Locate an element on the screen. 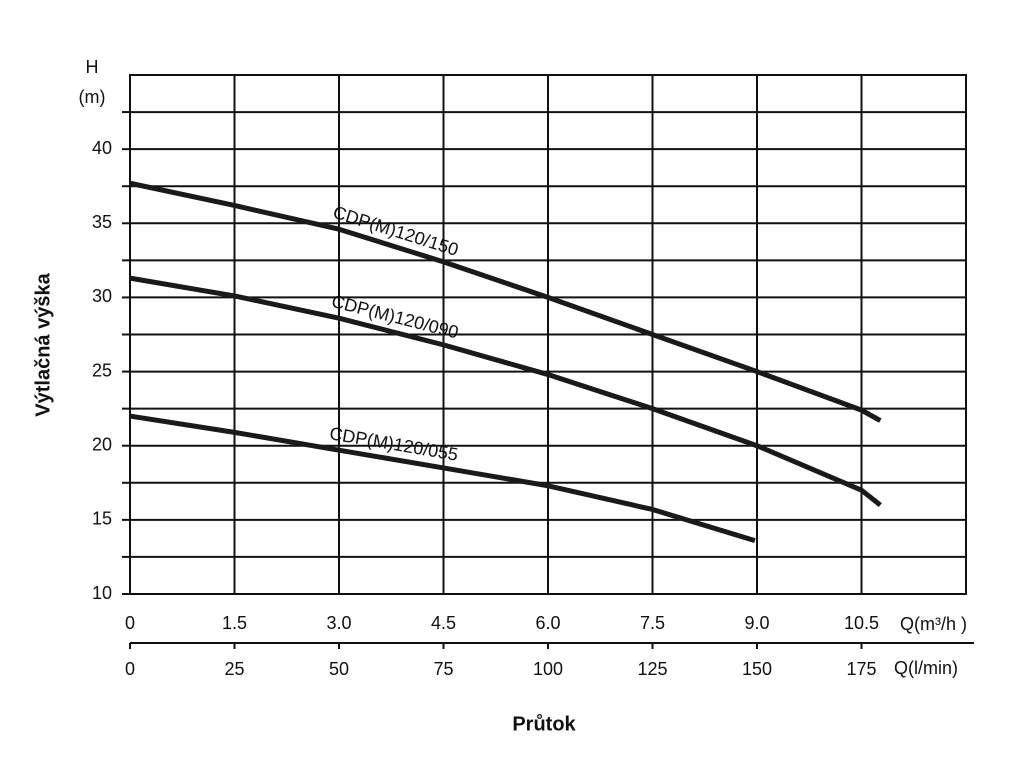  x2-unit-label: Q(l/min) is located at coordinates (926, 668).